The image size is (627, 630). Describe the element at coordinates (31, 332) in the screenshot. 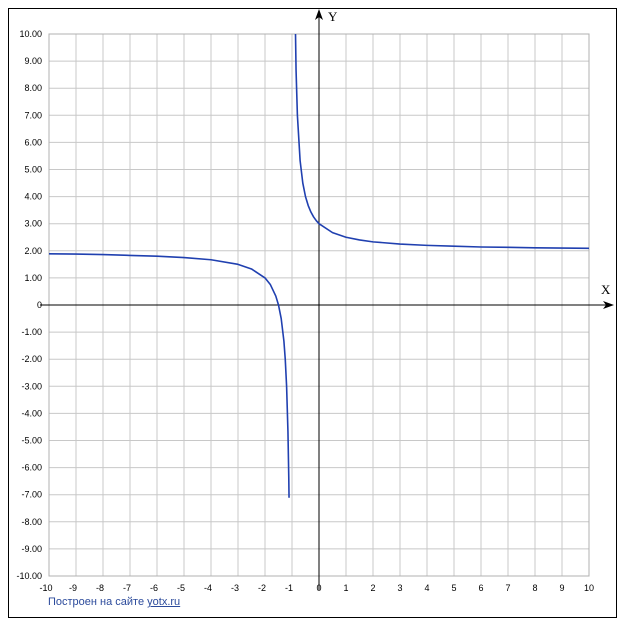

I see `y-tick-label: -1.00` at that location.